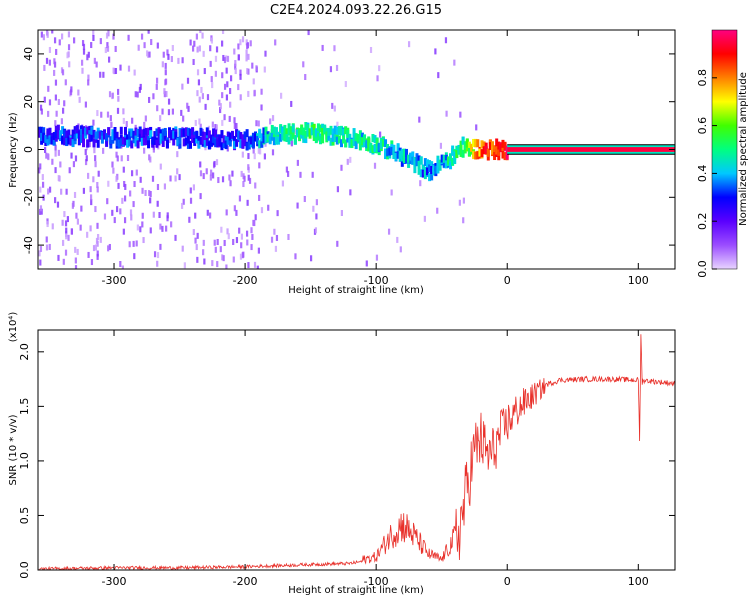 The width and height of the screenshot is (750, 600). What do you see at coordinates (28, 54) in the screenshot?
I see `y-tick-label: 40` at bounding box center [28, 54].